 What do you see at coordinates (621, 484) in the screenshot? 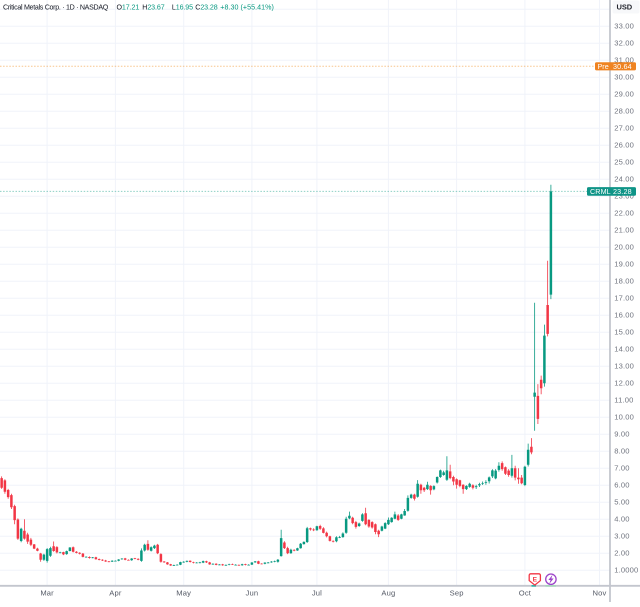
I see `svg-text: 6.00` at bounding box center [621, 484].